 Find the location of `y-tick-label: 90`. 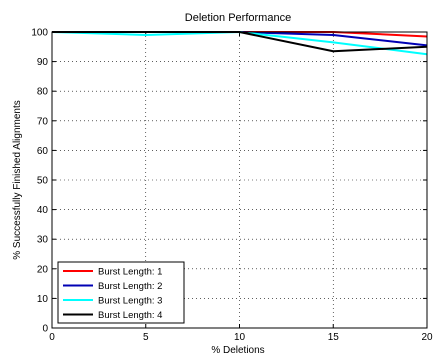

y-tick-label: 90 is located at coordinates (43, 62).